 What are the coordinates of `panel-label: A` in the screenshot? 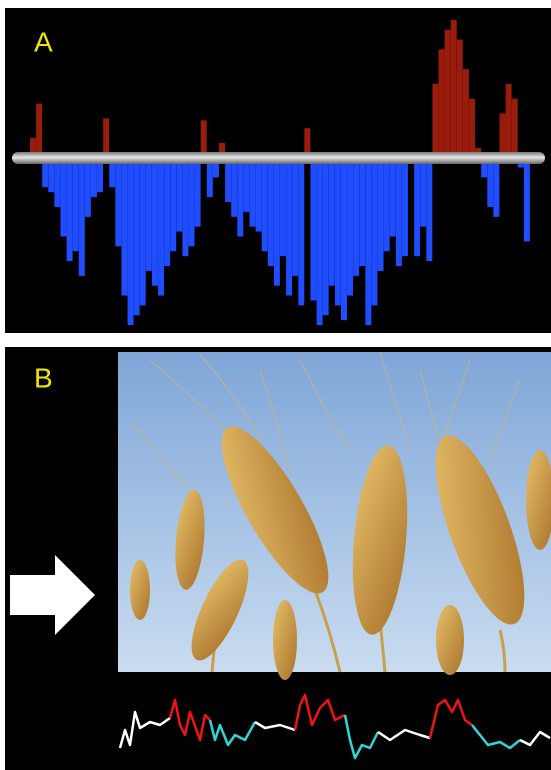 It's located at (43, 41).